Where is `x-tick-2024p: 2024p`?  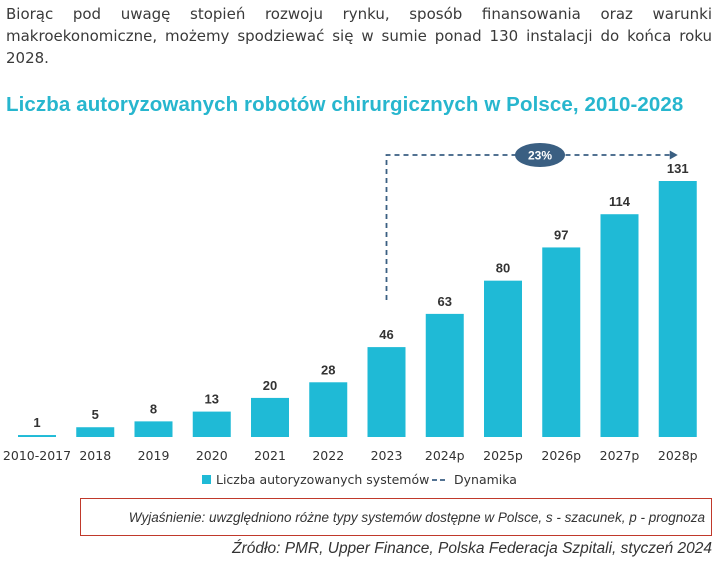 x-tick-2024p: 2024p is located at coordinates (445, 455).